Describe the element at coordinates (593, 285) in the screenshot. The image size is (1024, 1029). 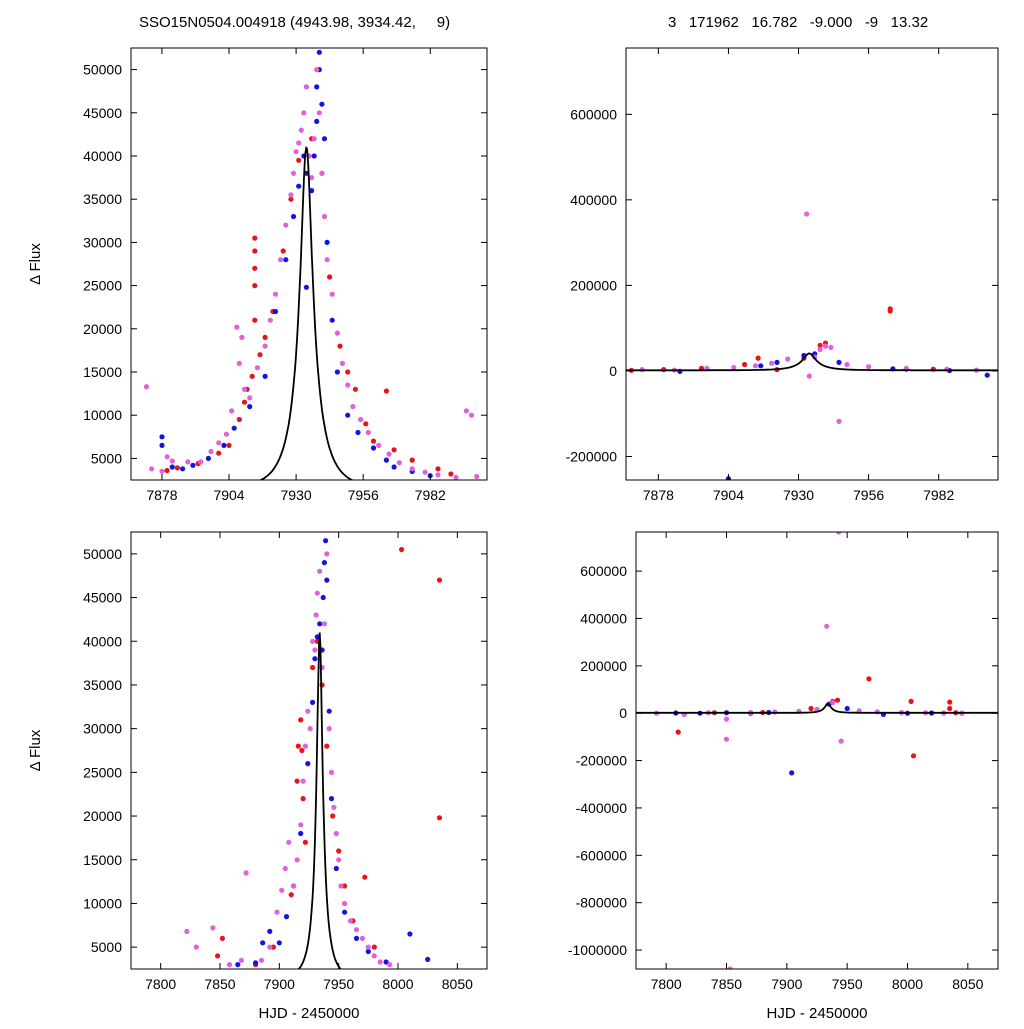
I see `y-tick-label: 200000` at that location.